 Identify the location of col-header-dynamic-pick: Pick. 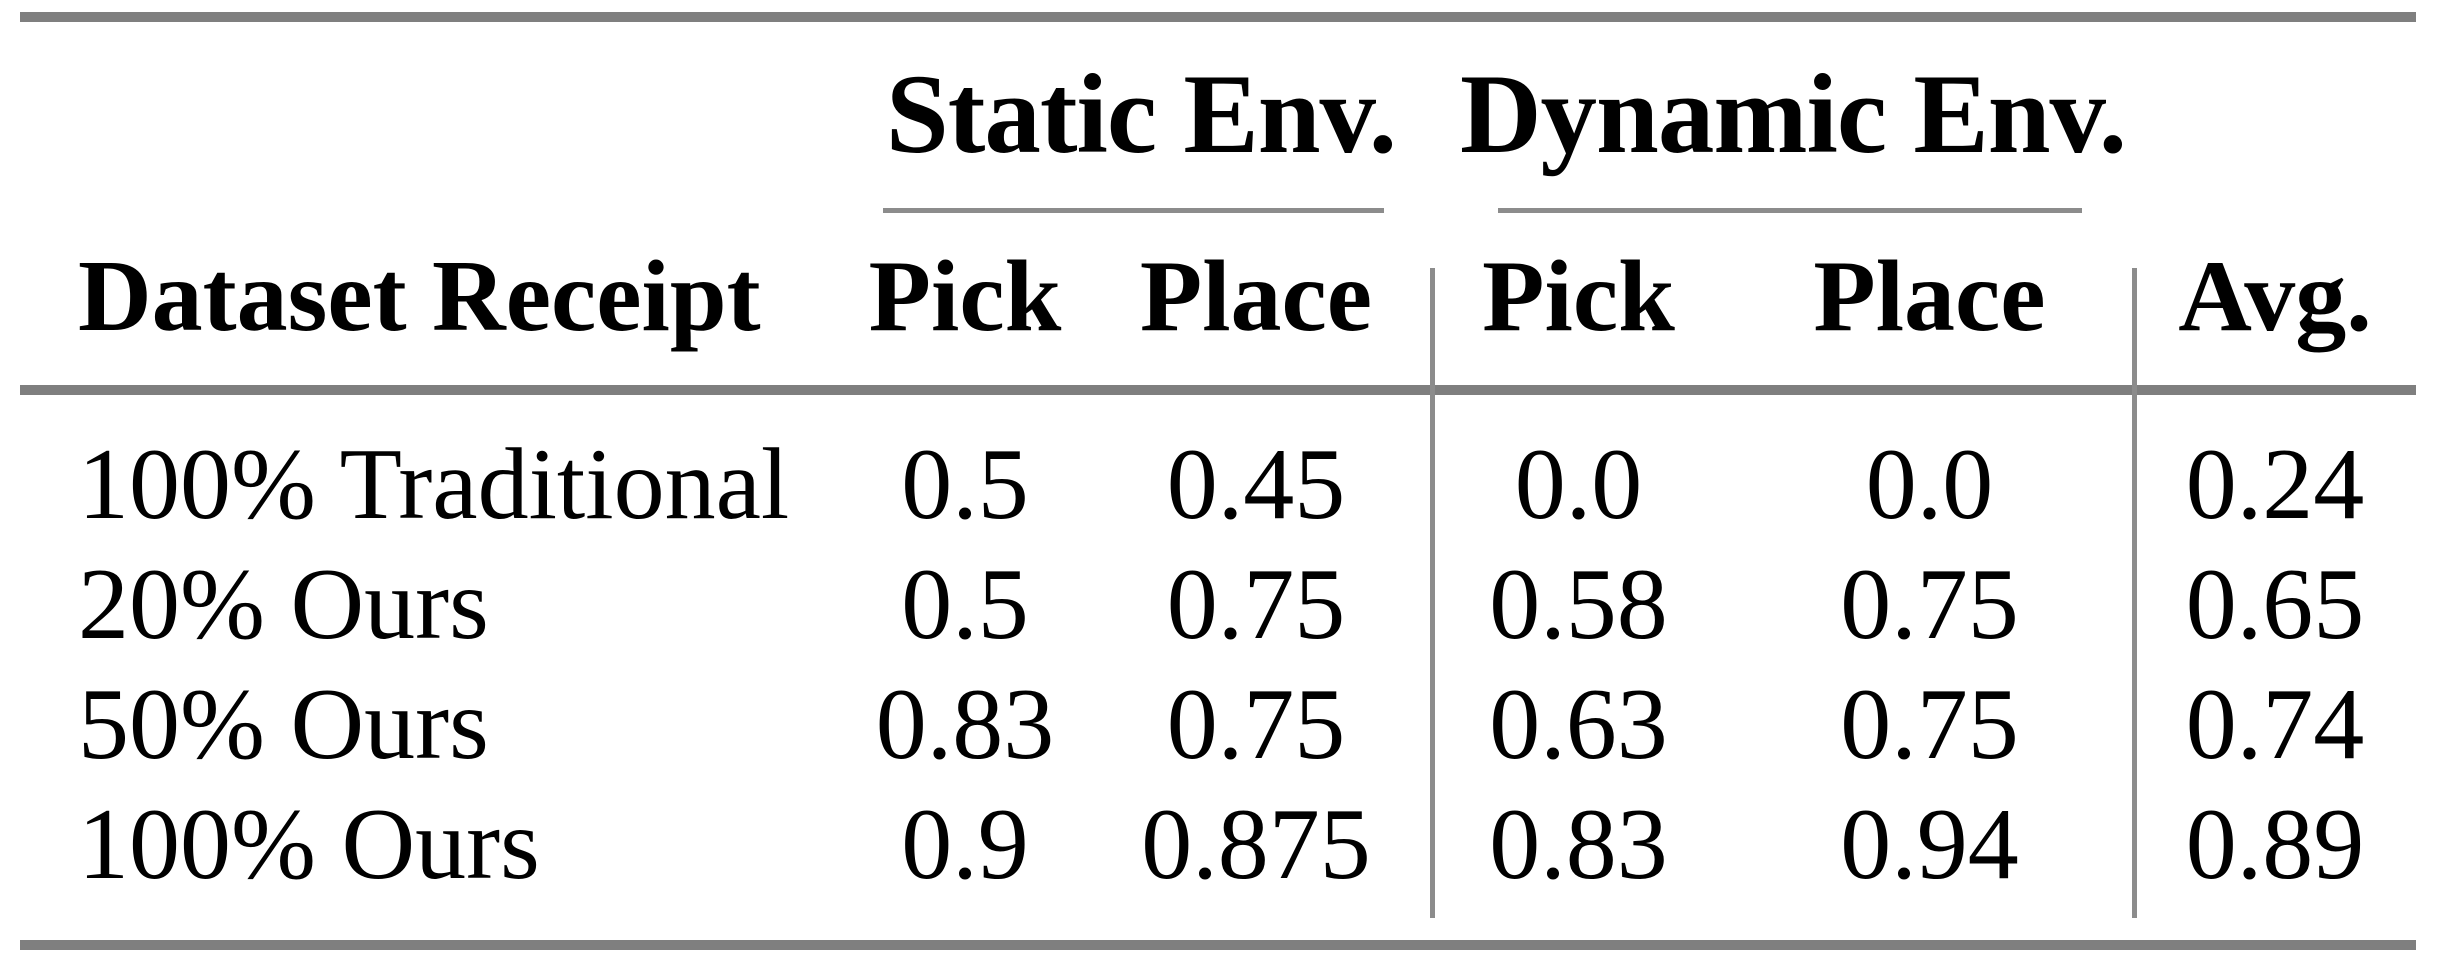
(1578, 296).